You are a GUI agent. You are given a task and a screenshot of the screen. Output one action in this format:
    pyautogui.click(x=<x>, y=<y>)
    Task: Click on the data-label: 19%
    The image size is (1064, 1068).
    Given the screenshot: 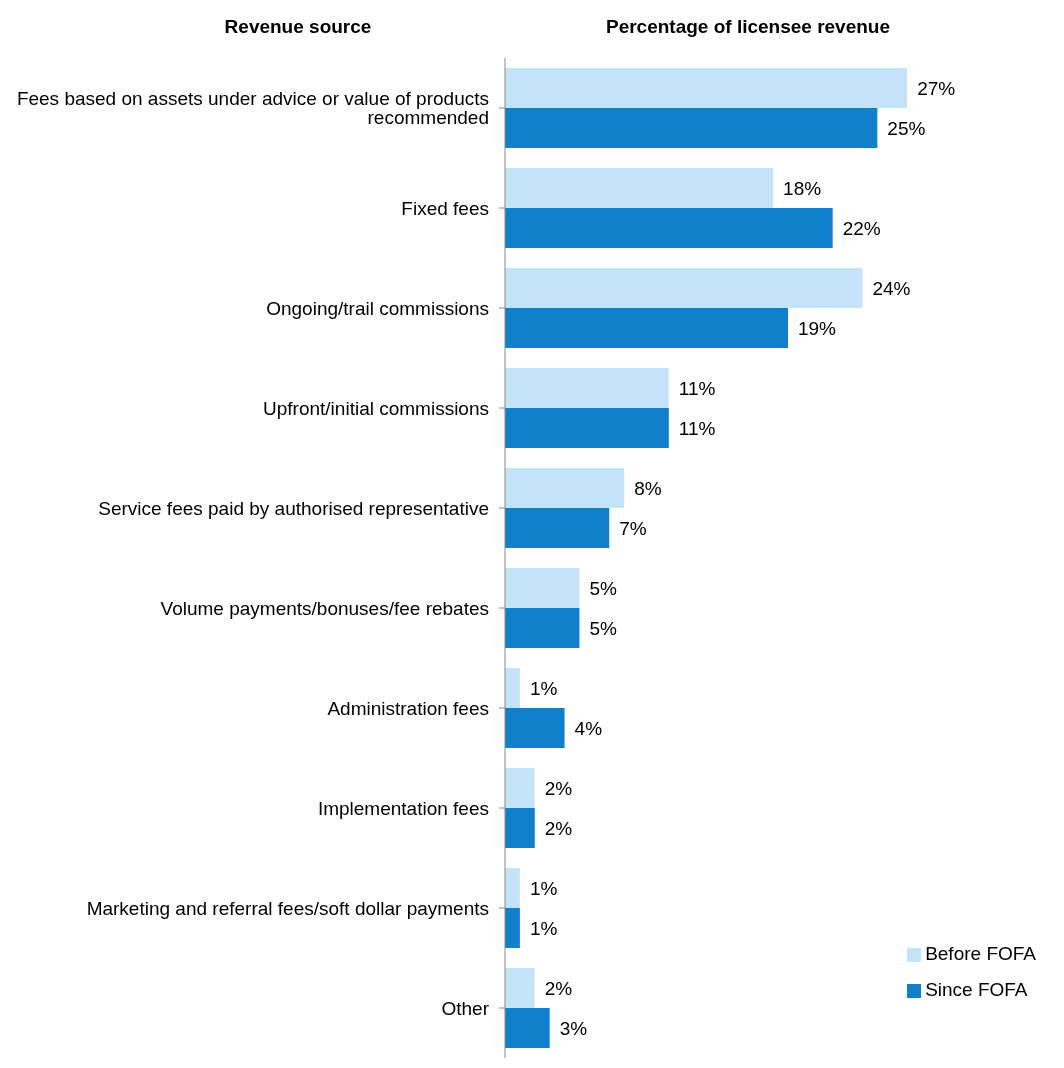 What is the action you would take?
    pyautogui.click(x=817, y=328)
    